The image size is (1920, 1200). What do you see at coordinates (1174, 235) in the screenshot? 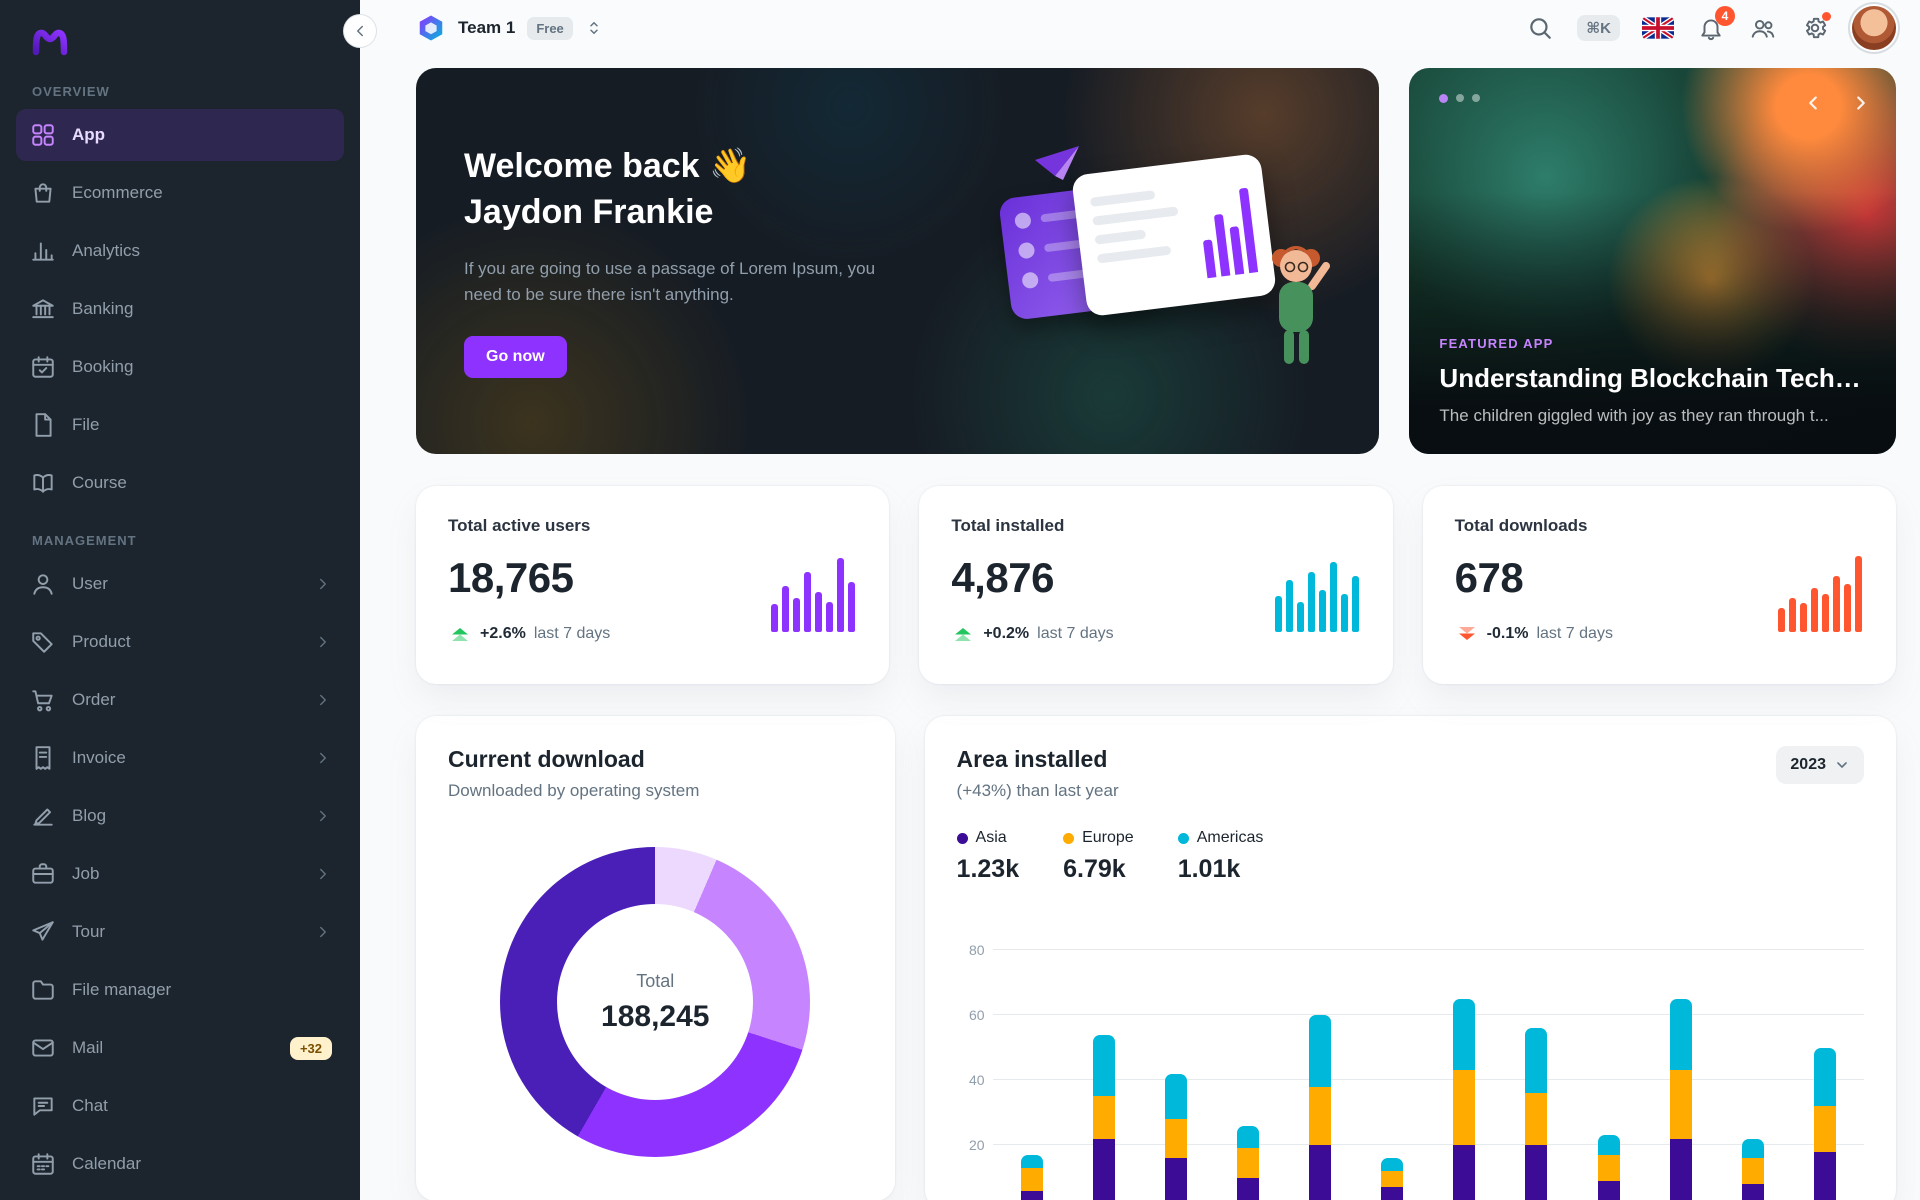
I see `illustration-dashboard-card` at bounding box center [1174, 235].